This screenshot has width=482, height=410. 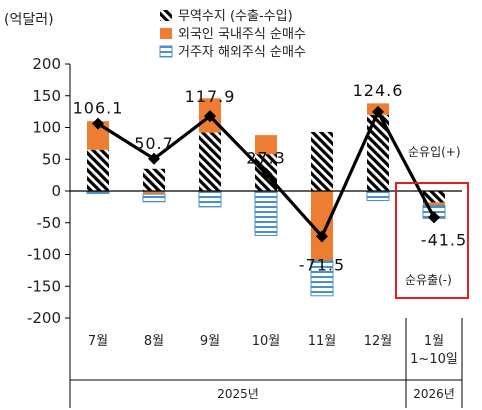 What do you see at coordinates (322, 161) in the screenshot?
I see `bar-series1-cat5` at bounding box center [322, 161].